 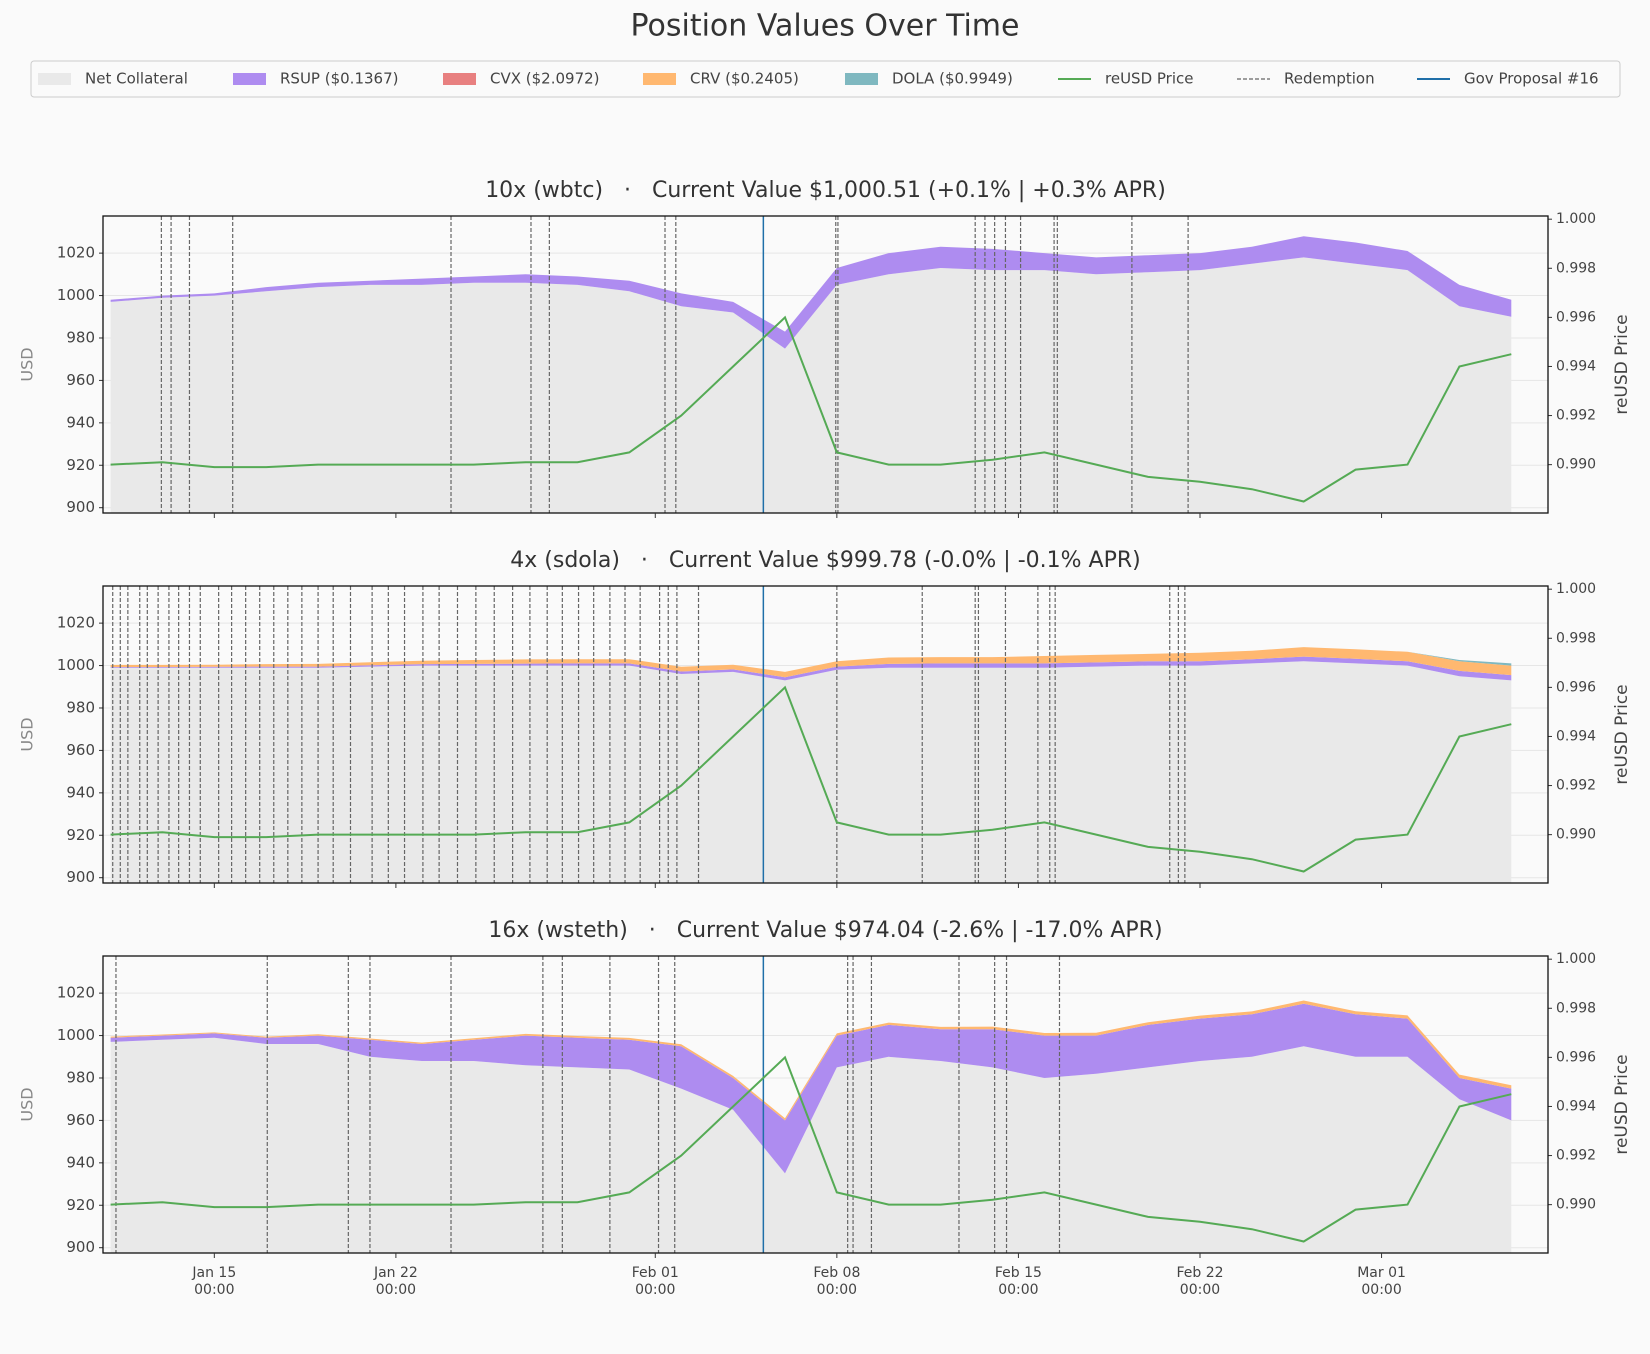 What do you see at coordinates (136, 79) in the screenshot?
I see `legend-label: Net Collateral` at bounding box center [136, 79].